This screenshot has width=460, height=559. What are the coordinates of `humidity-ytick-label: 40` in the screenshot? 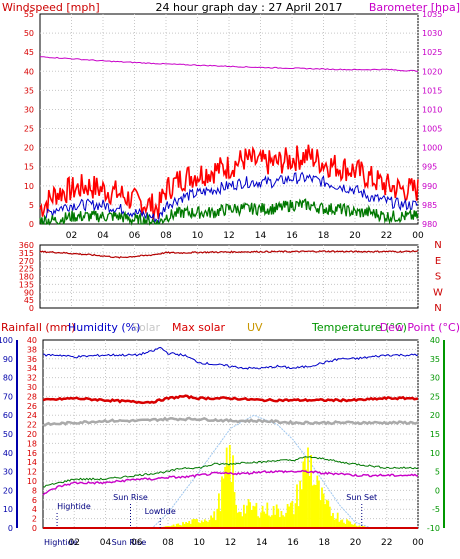 It's located at (8, 453).